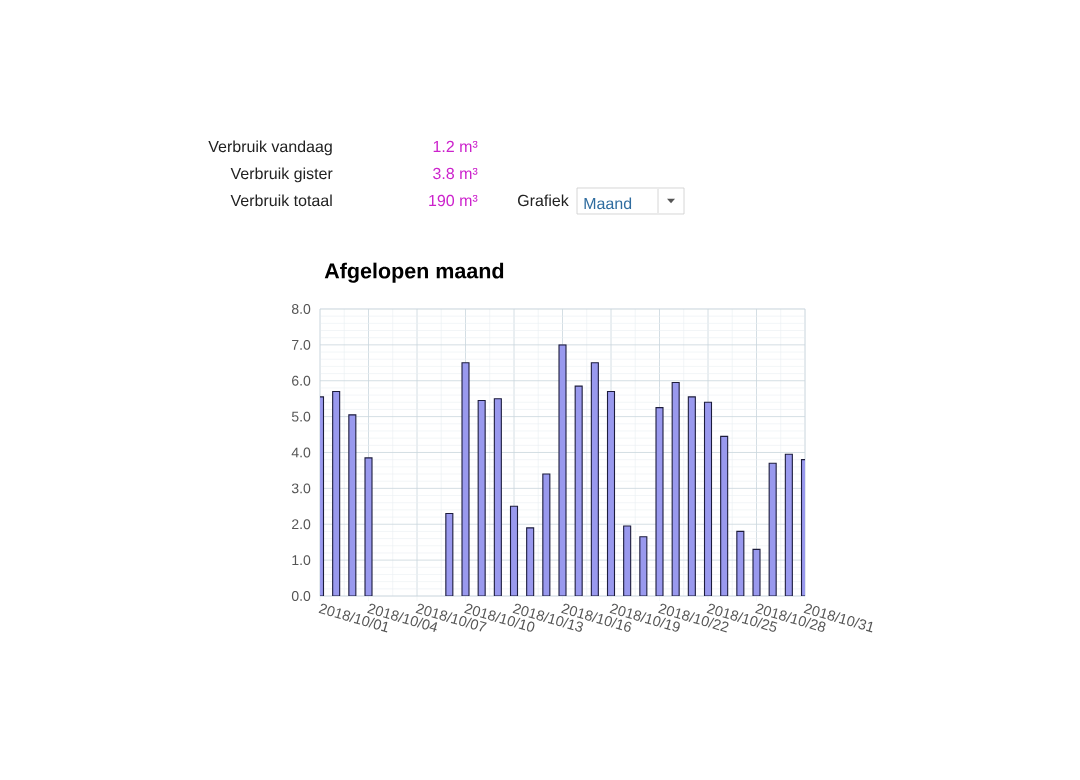  What do you see at coordinates (301, 596) in the screenshot?
I see `y-tick-label: 0.0` at bounding box center [301, 596].